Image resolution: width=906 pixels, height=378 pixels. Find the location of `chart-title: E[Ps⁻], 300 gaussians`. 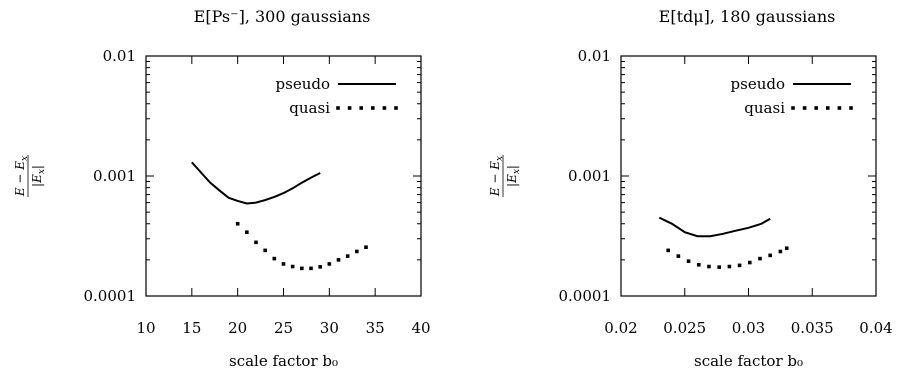

chart-title: E[Ps⁻], 300 gaussians is located at coordinates (282, 16).